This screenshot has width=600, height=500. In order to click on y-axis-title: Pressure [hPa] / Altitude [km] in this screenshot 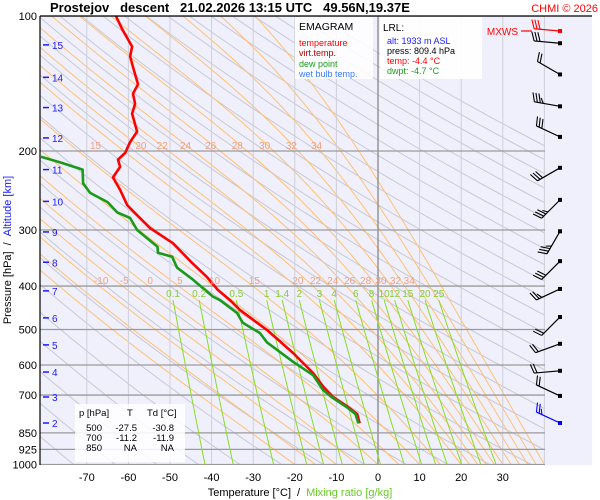, I will do `click(8, 250)`.